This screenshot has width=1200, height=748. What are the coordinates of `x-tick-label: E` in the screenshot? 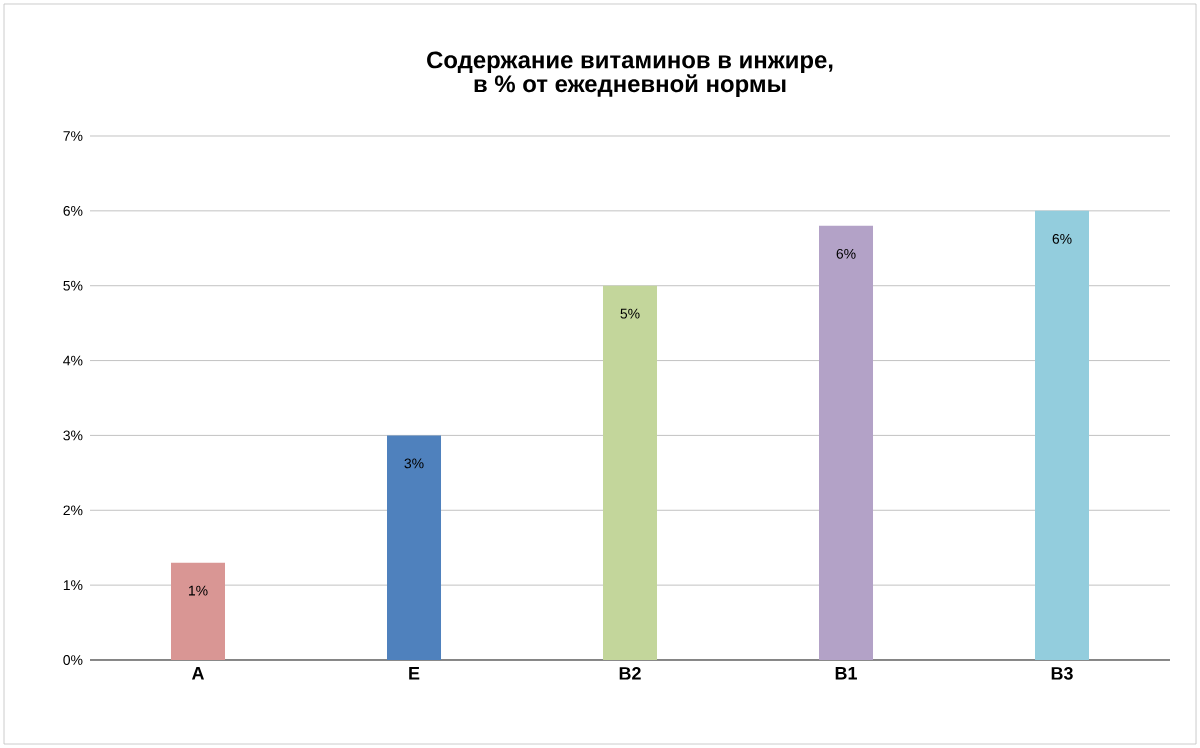 It's located at (414, 673).